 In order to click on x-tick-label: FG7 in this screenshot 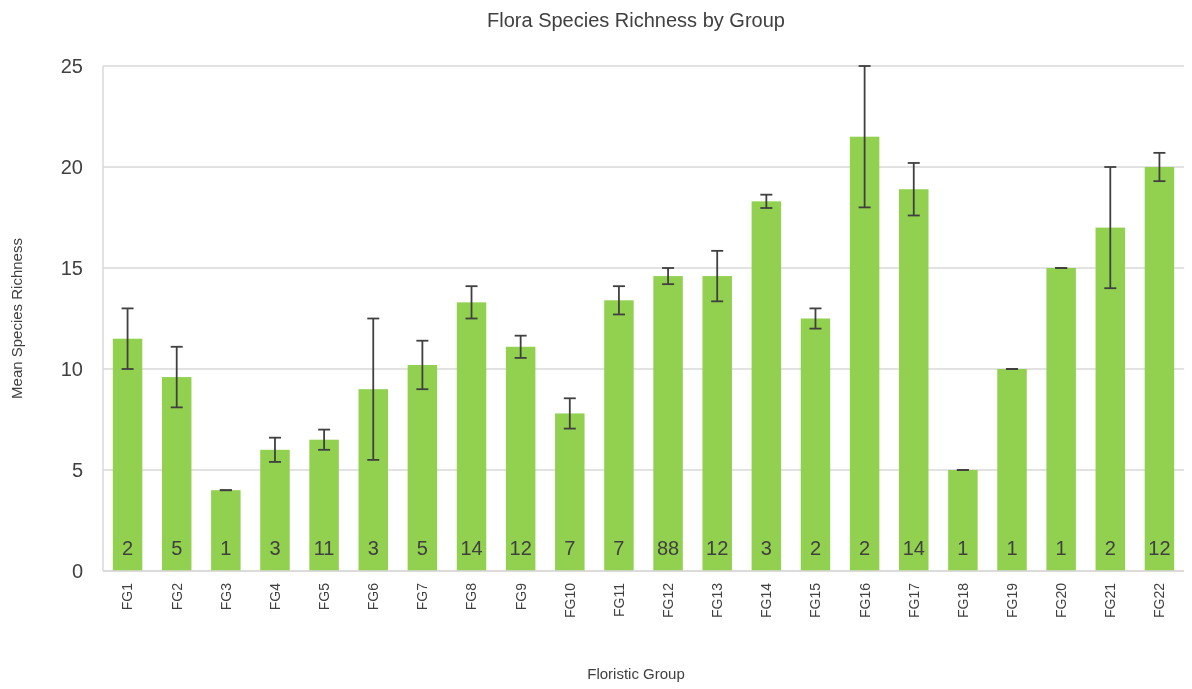, I will do `click(422, 596)`.